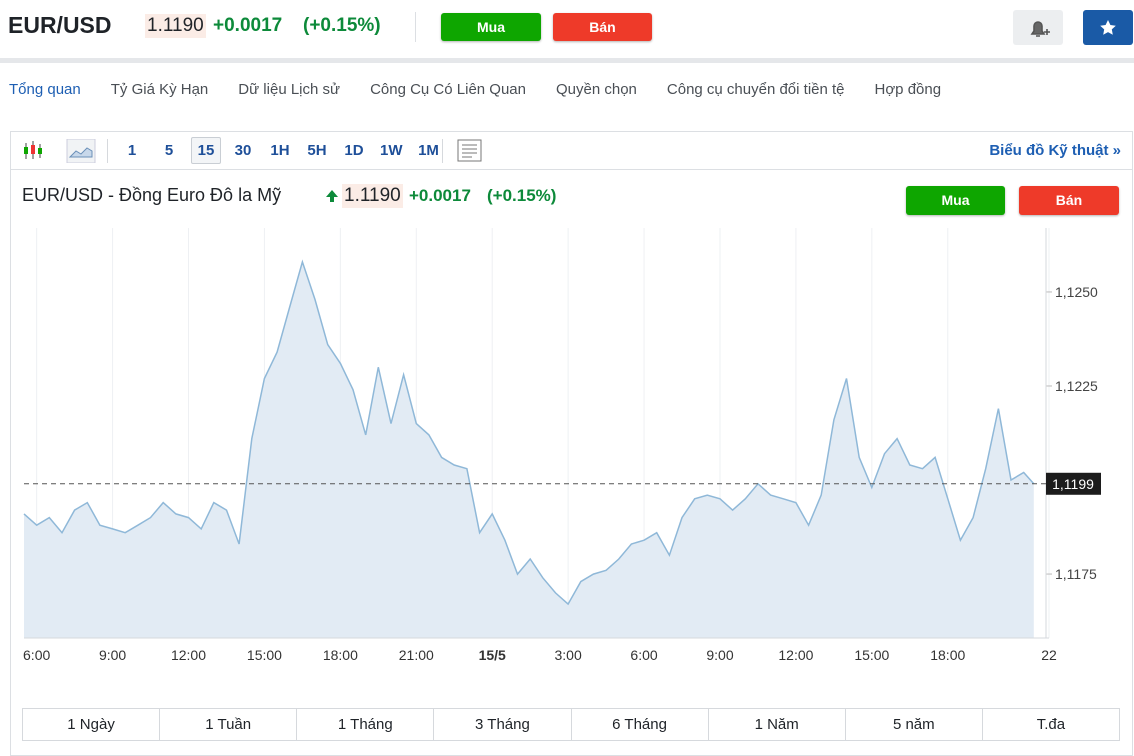 The image size is (1134, 756). I want to click on tab: Tổng quan, so click(45, 89).